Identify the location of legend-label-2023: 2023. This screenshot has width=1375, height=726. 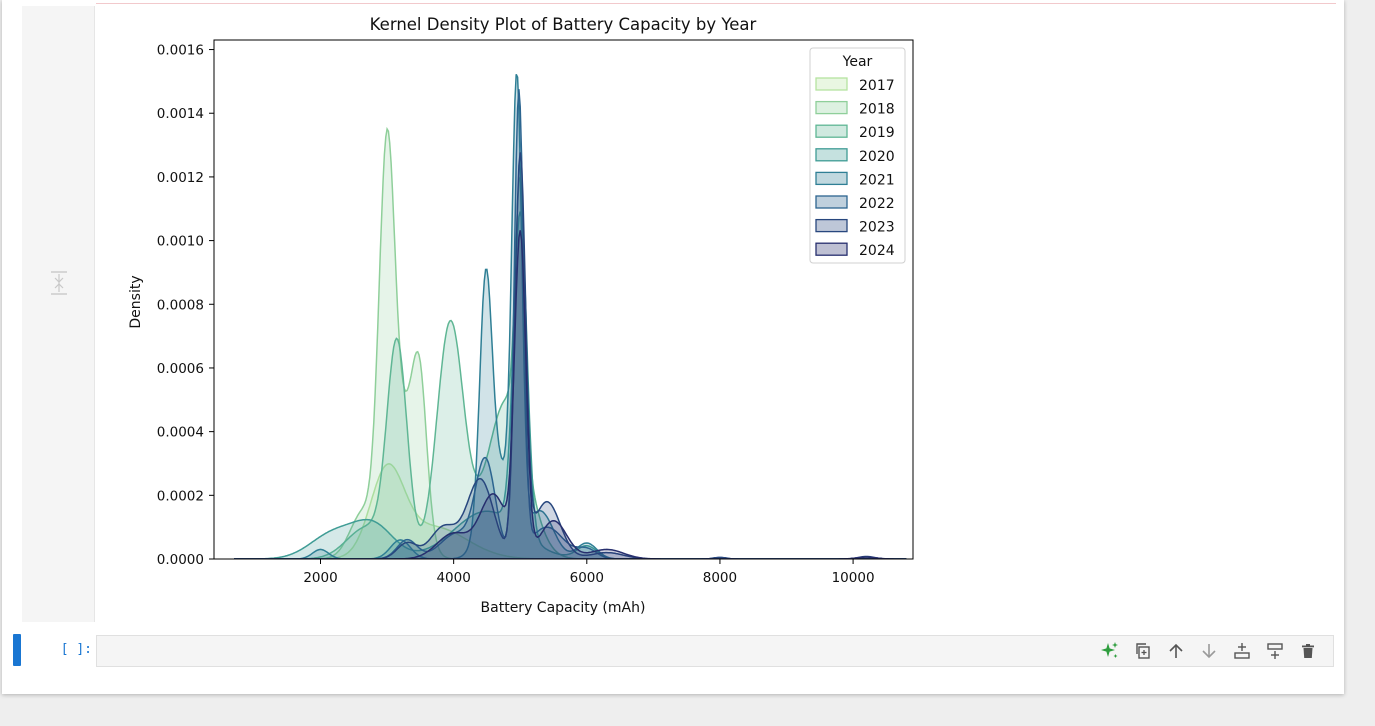
(877, 228).